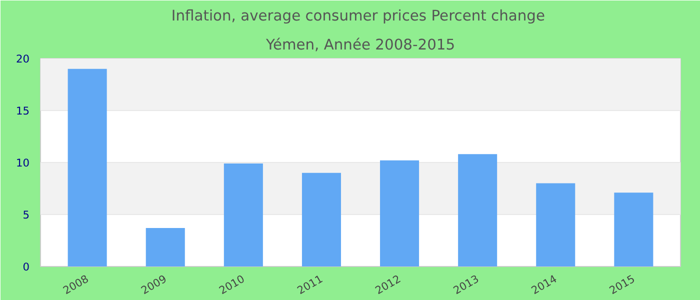 The image size is (700, 300). I want to click on chart-subtitle: Yémen, Année 2008-2015, so click(360, 45).